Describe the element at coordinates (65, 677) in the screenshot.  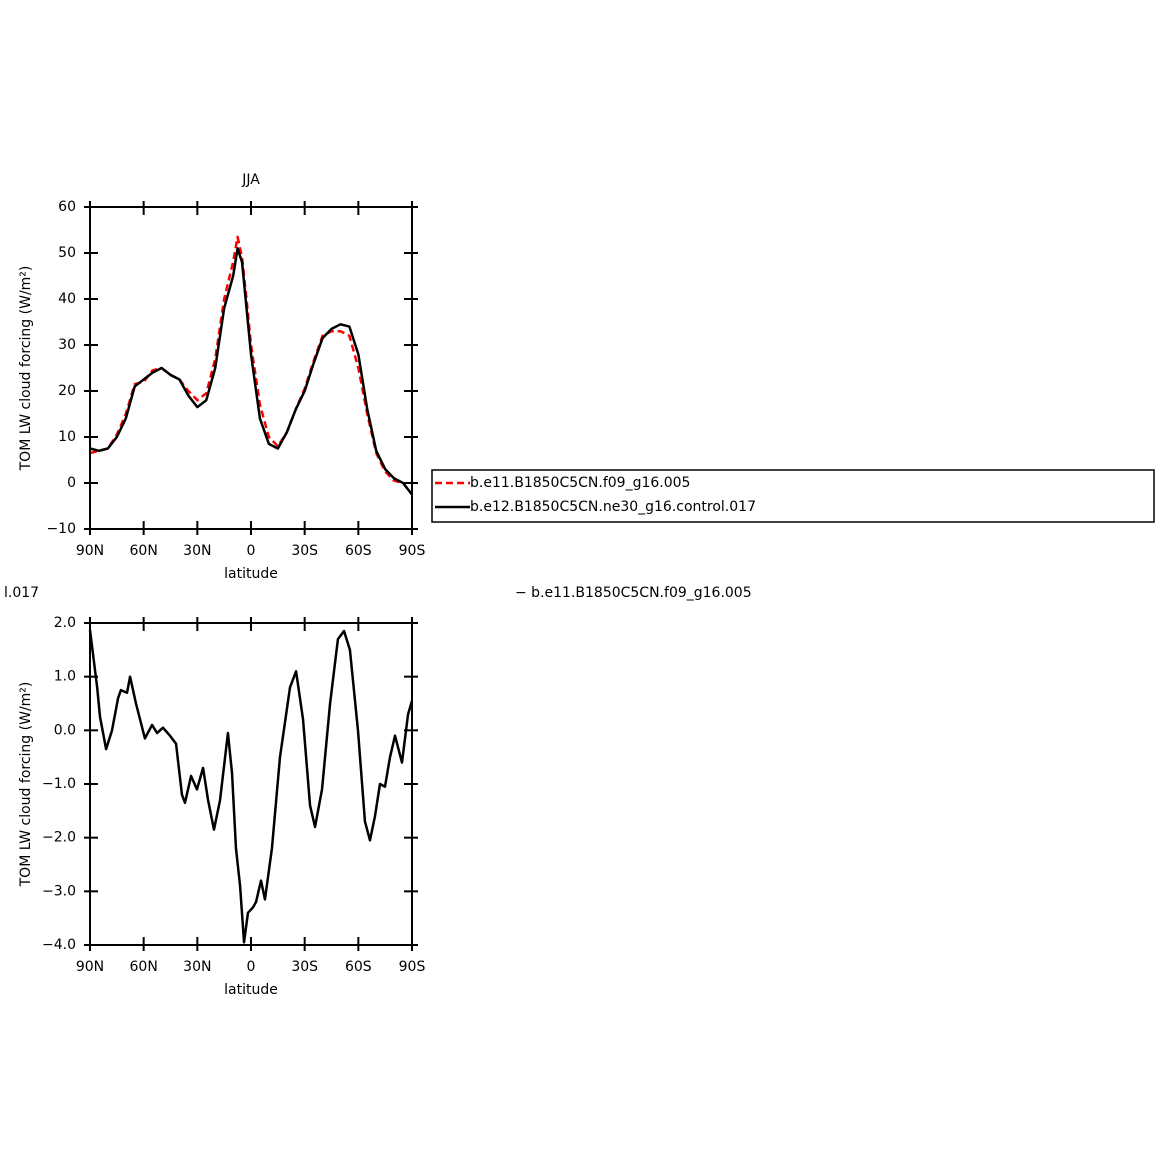
I see `y-tick-label: 1.0` at that location.